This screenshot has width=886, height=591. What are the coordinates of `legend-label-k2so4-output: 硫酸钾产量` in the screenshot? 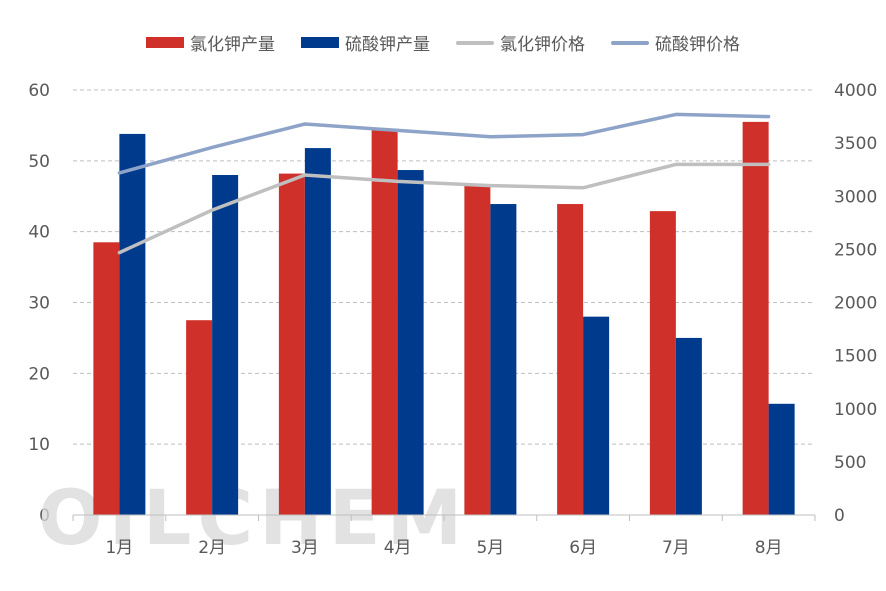 It's located at (387, 45).